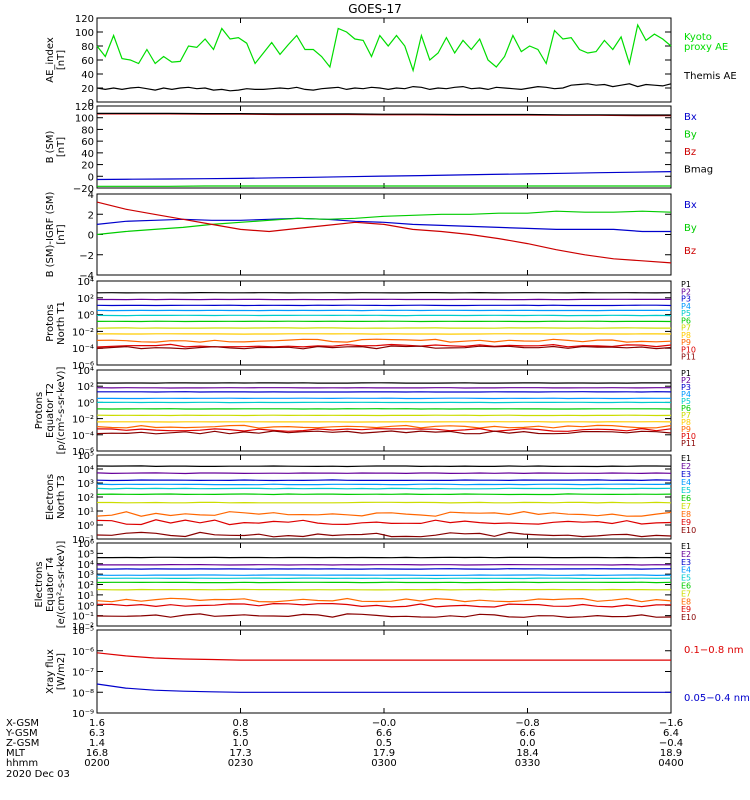 The width and height of the screenshot is (750, 800). What do you see at coordinates (384, 605) in the screenshot?
I see `series-line-E9` at bounding box center [384, 605].